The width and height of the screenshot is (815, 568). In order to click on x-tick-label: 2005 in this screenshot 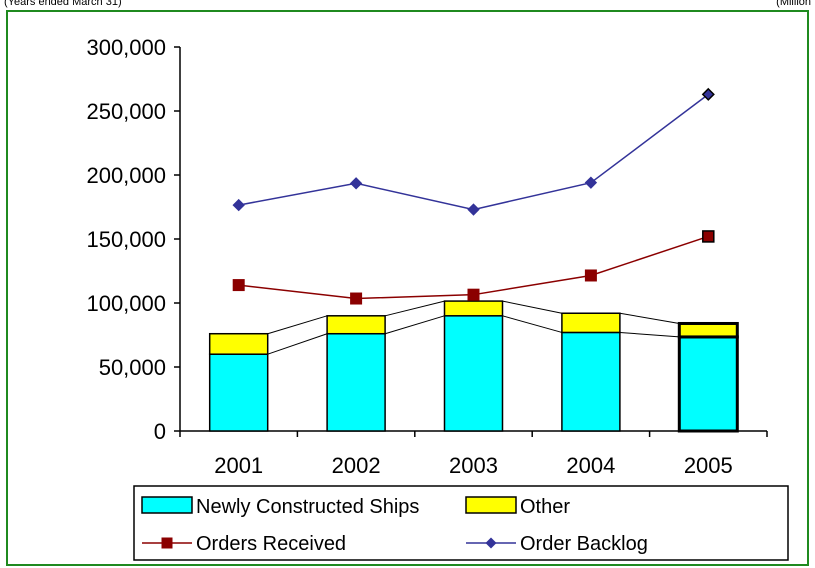, I will do `click(708, 465)`.